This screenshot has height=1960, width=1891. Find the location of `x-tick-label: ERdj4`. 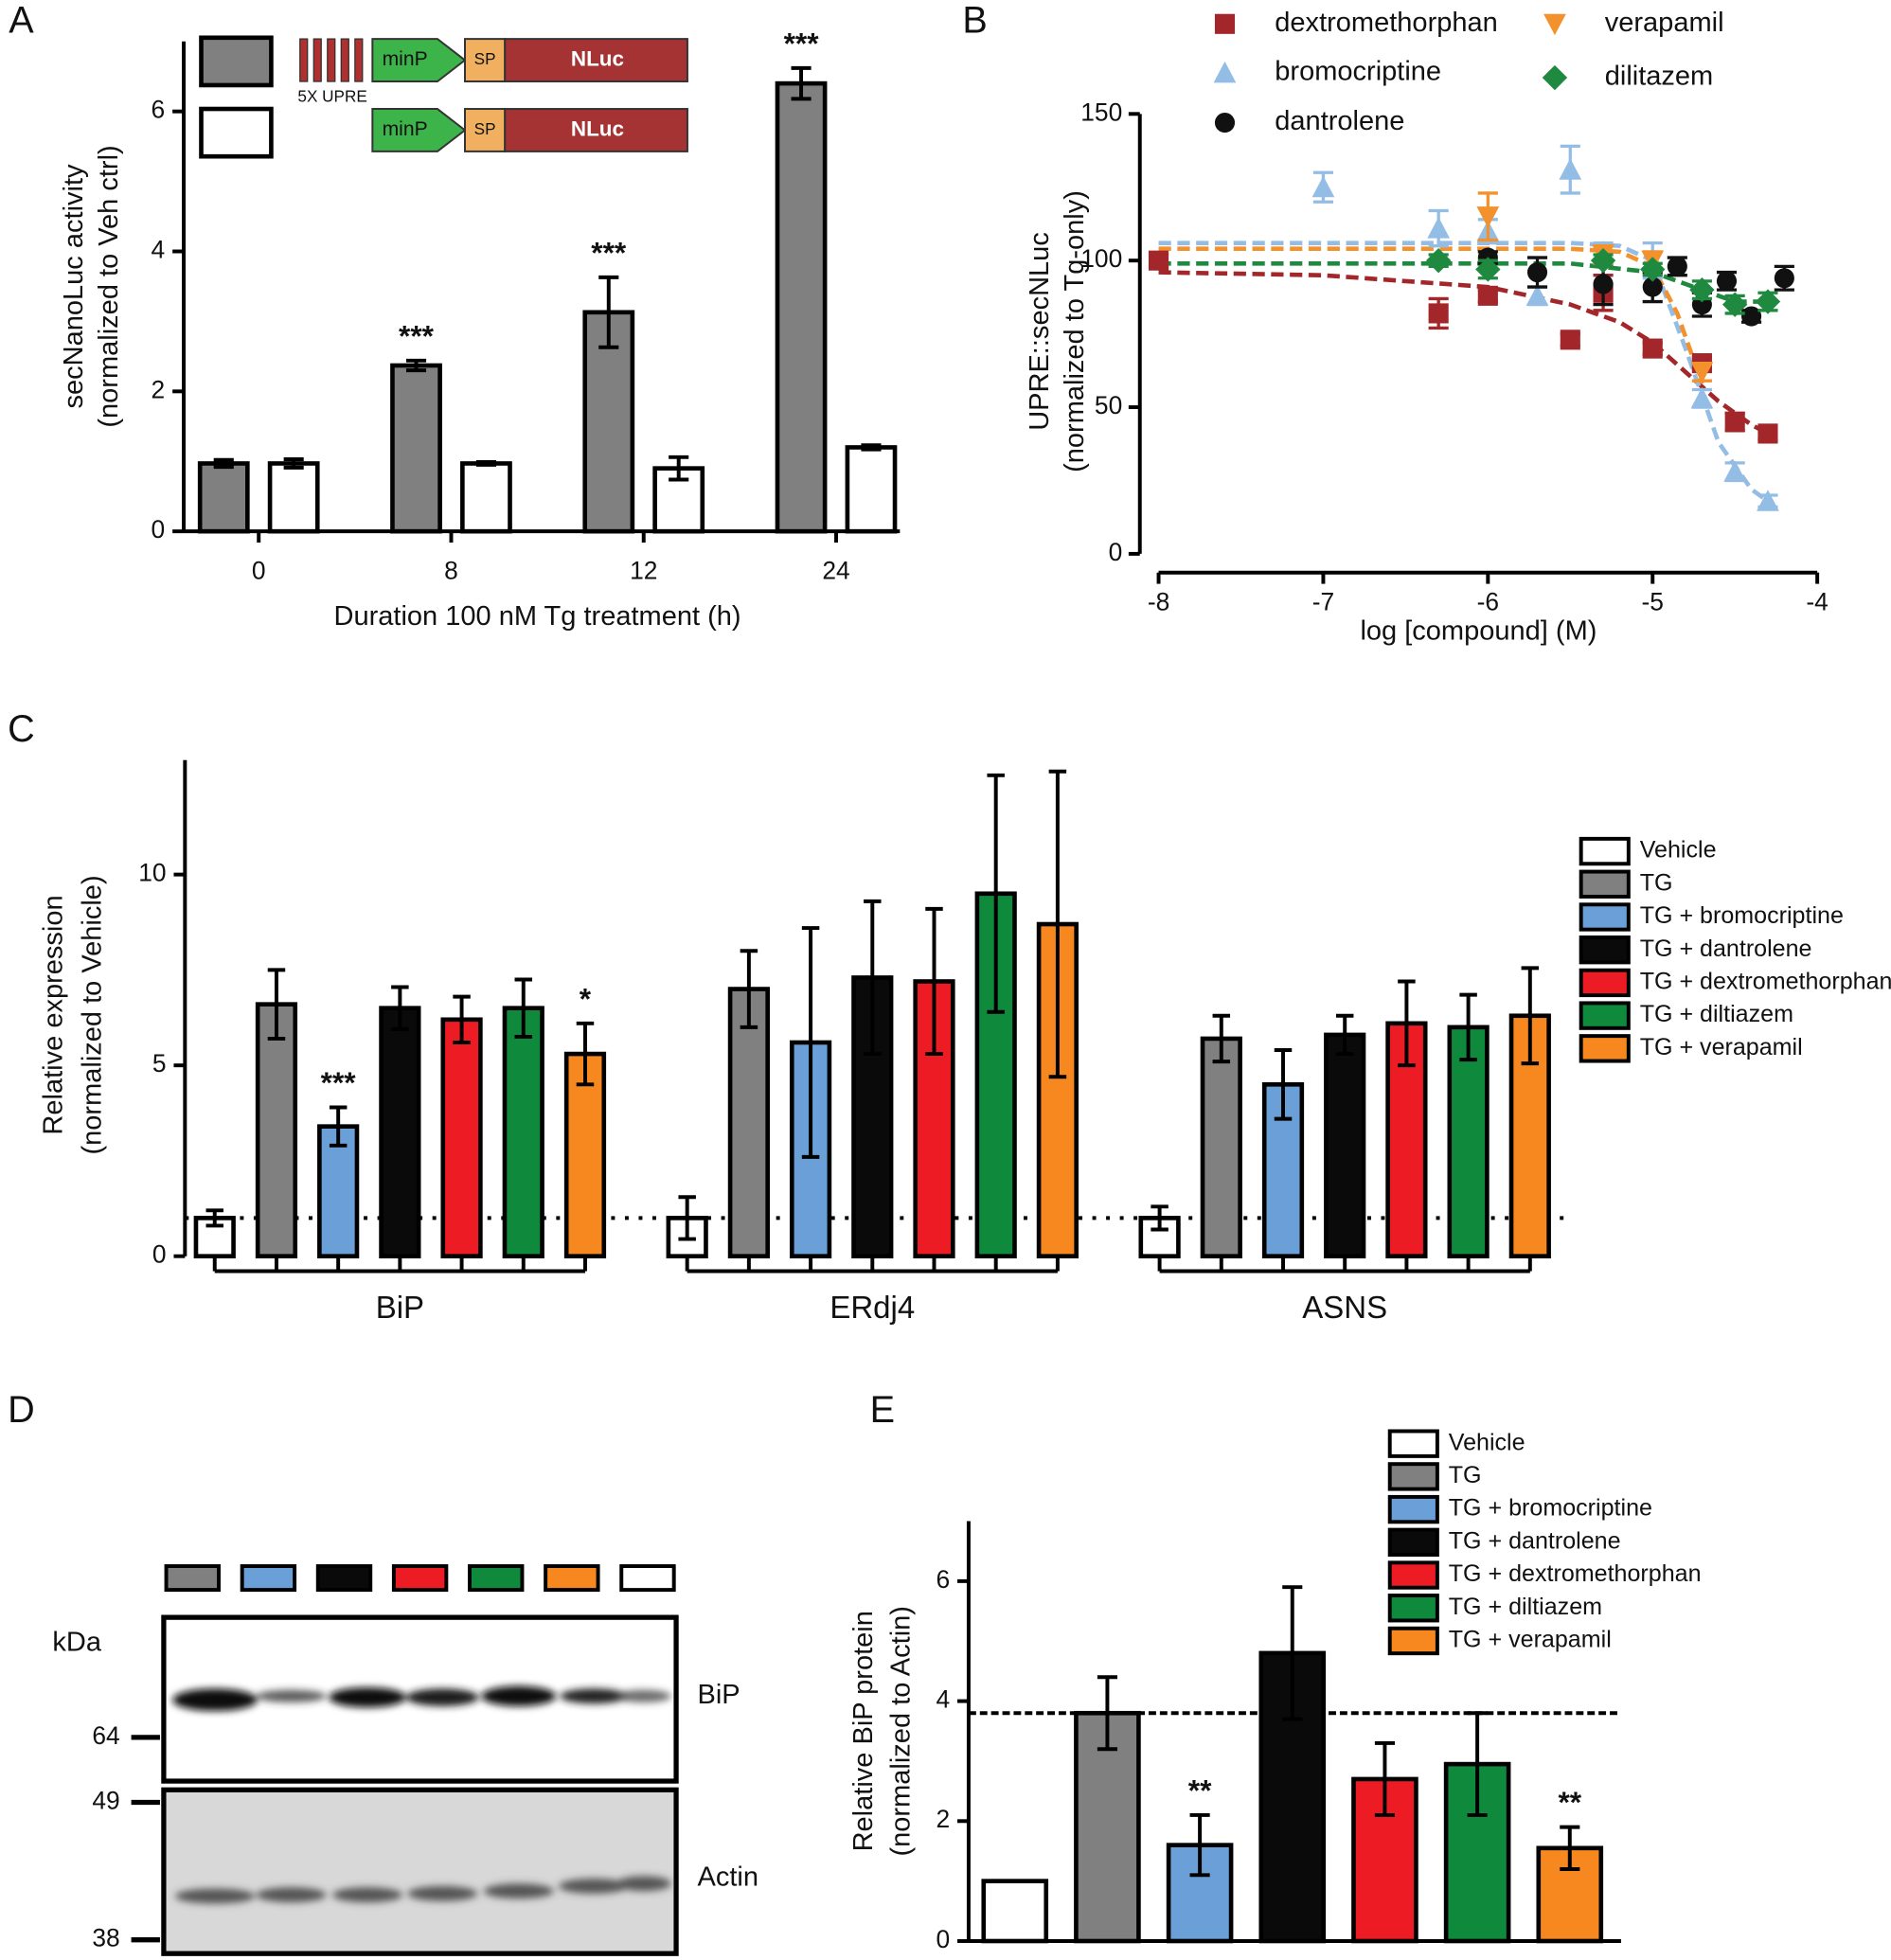

x-tick-label: ERdj4 is located at coordinates (872, 1307).